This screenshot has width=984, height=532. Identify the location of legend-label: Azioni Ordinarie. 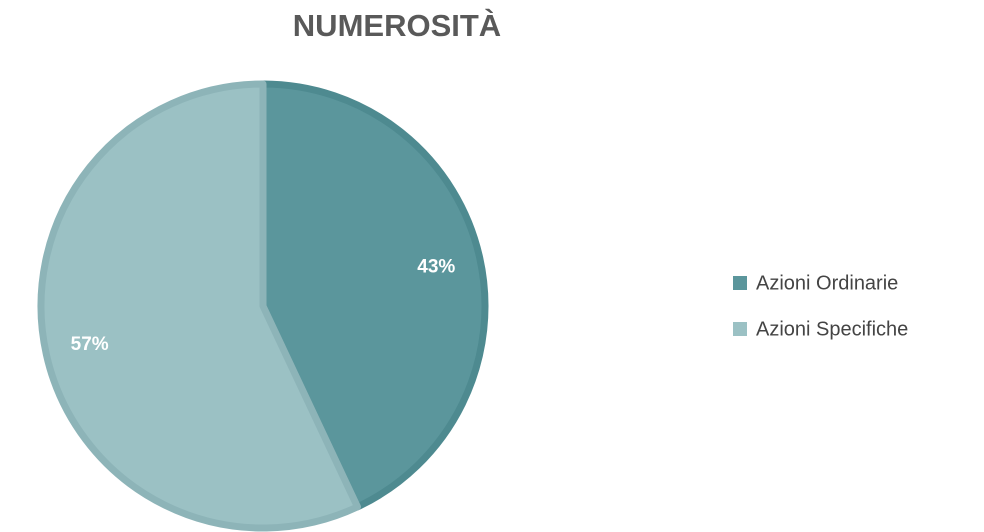
(827, 283).